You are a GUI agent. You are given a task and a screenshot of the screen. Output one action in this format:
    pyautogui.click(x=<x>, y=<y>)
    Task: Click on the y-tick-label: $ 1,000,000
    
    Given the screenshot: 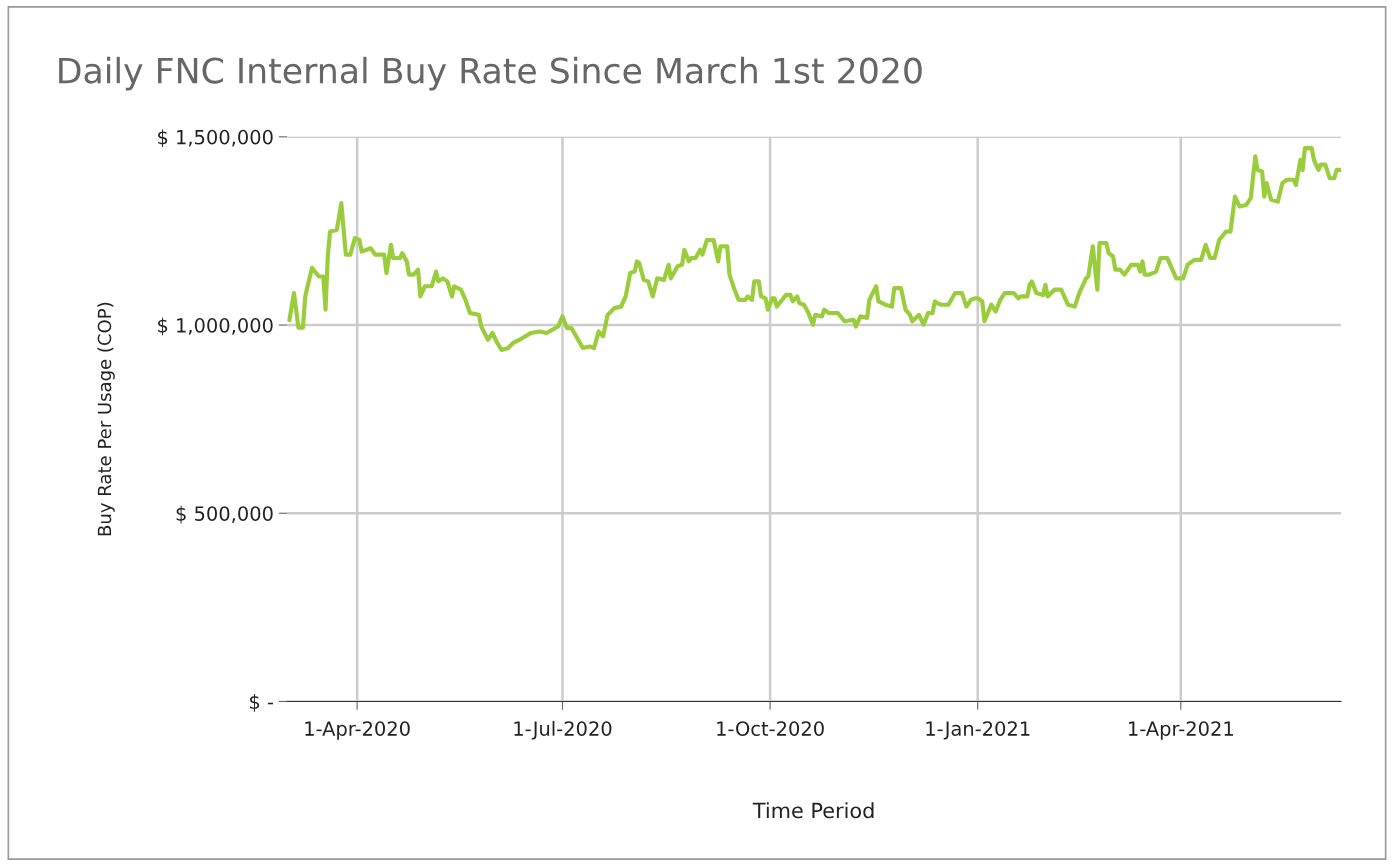 What is the action you would take?
    pyautogui.click(x=215, y=326)
    